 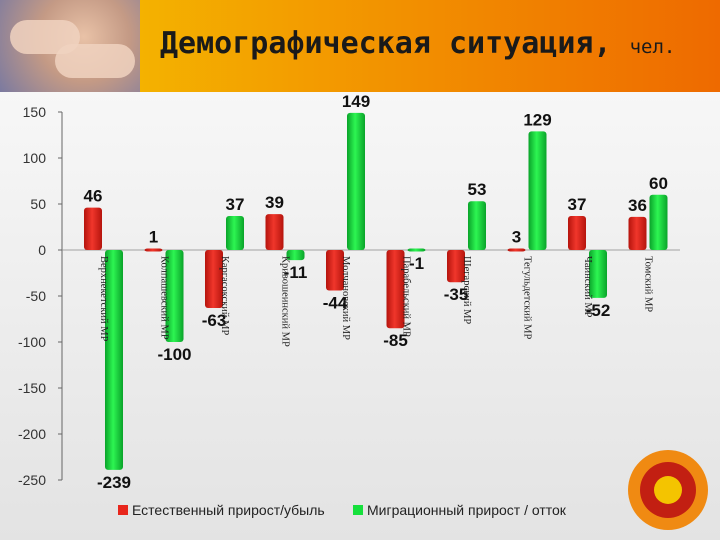 I want to click on data-label: -239, so click(x=114, y=482).